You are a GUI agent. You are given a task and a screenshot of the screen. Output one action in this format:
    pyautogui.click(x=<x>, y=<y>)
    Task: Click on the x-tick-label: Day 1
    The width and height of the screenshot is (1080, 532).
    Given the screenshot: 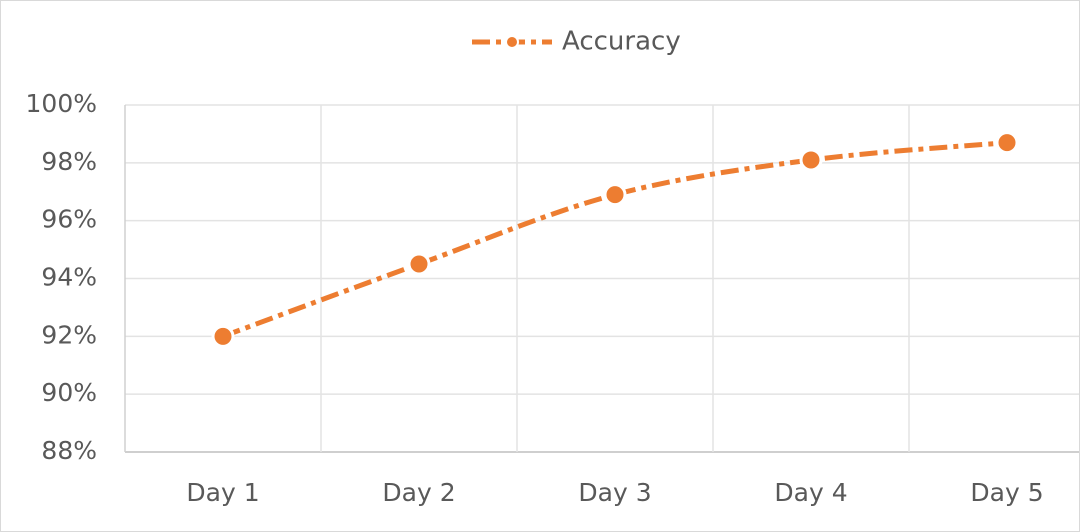 What is the action you would take?
    pyautogui.click(x=222, y=492)
    